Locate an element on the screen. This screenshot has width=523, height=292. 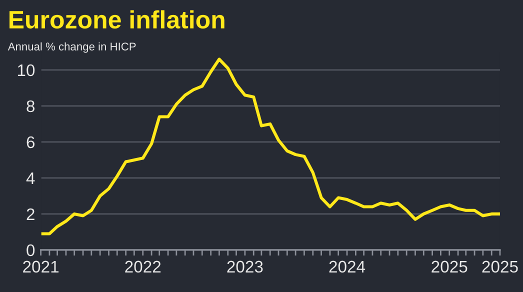
y-tick-label: 6 is located at coordinates (30, 142).